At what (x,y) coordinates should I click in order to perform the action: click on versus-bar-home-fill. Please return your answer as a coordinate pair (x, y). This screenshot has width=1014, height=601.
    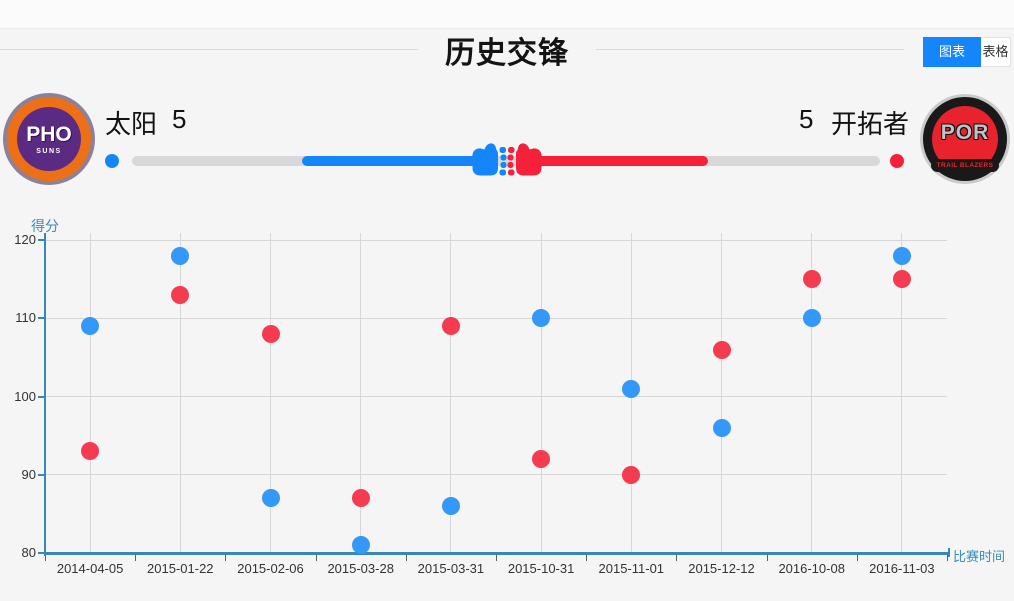
    Looking at the image, I should click on (392, 161).